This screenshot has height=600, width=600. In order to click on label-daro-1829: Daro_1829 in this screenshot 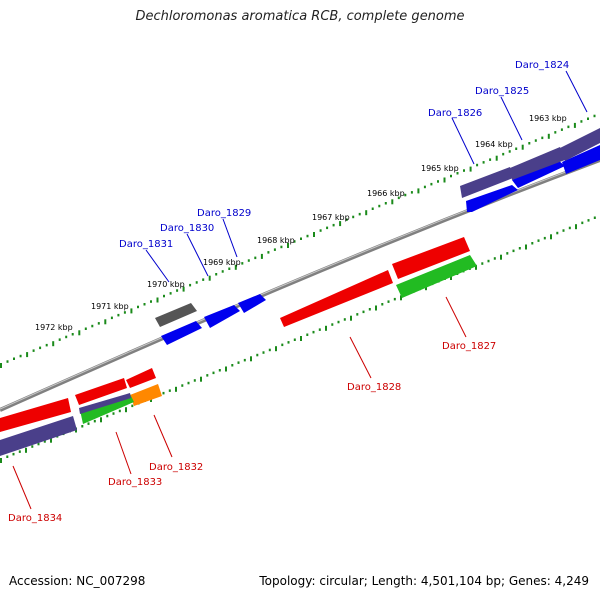, I will do `click(224, 213)`.